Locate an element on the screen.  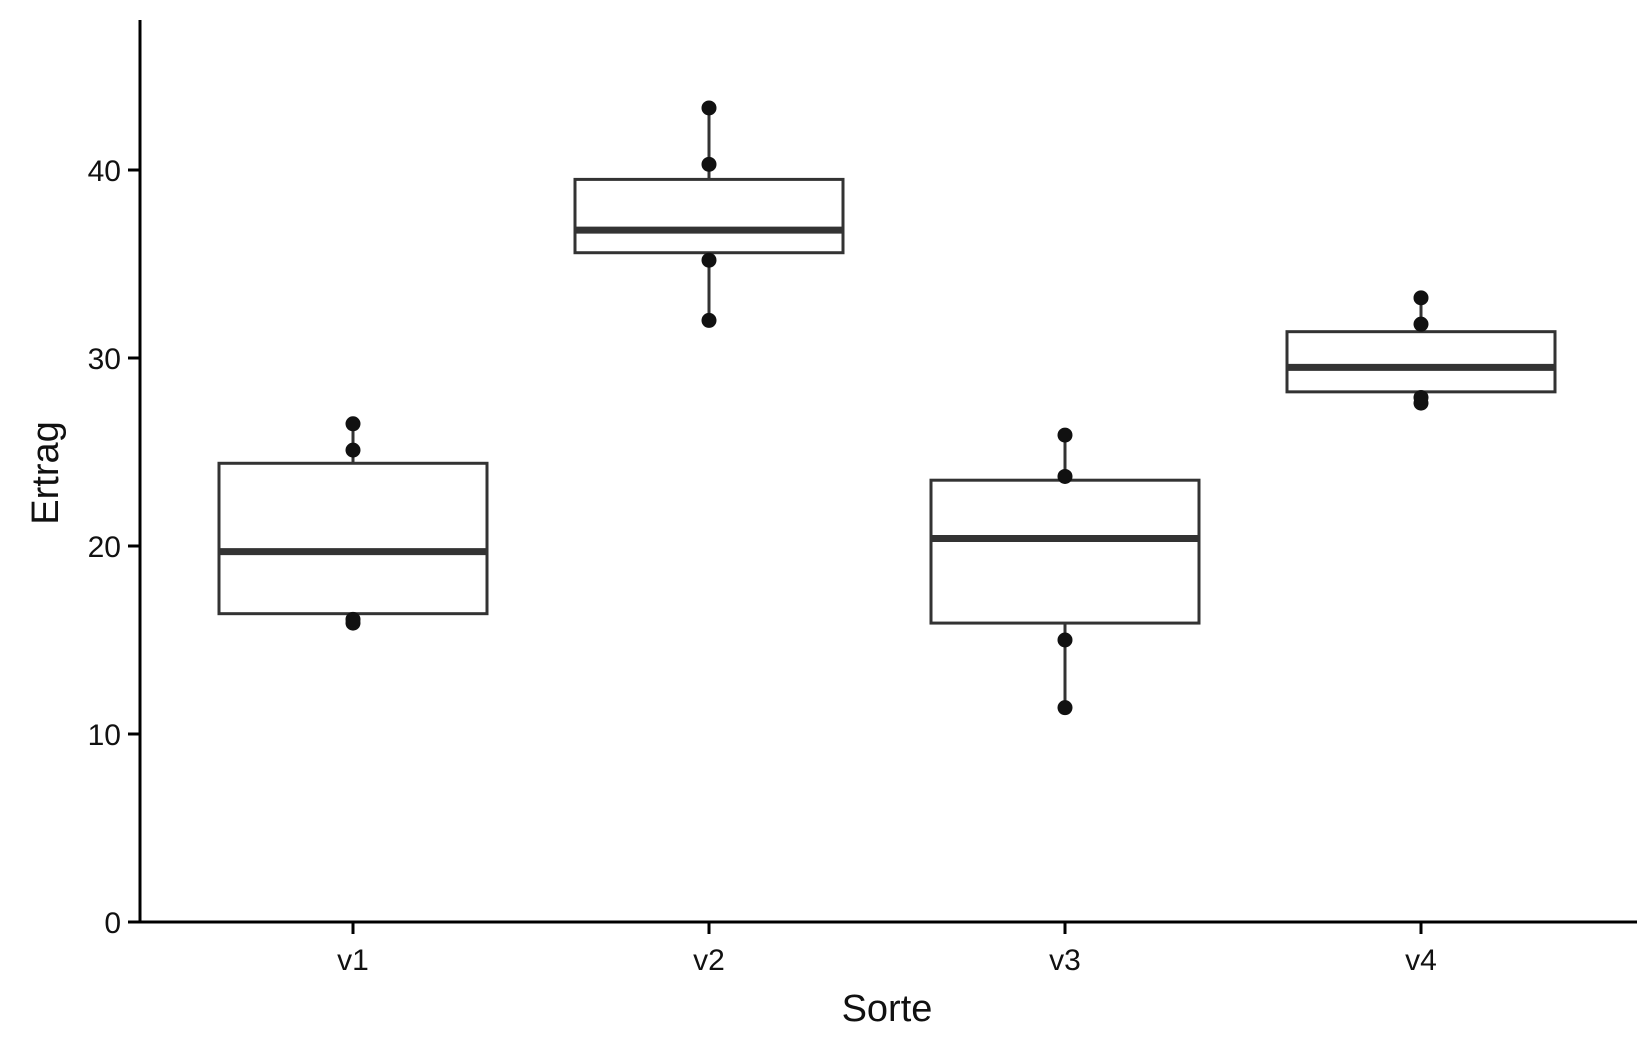
box-group-v4 is located at coordinates (1421, 350).